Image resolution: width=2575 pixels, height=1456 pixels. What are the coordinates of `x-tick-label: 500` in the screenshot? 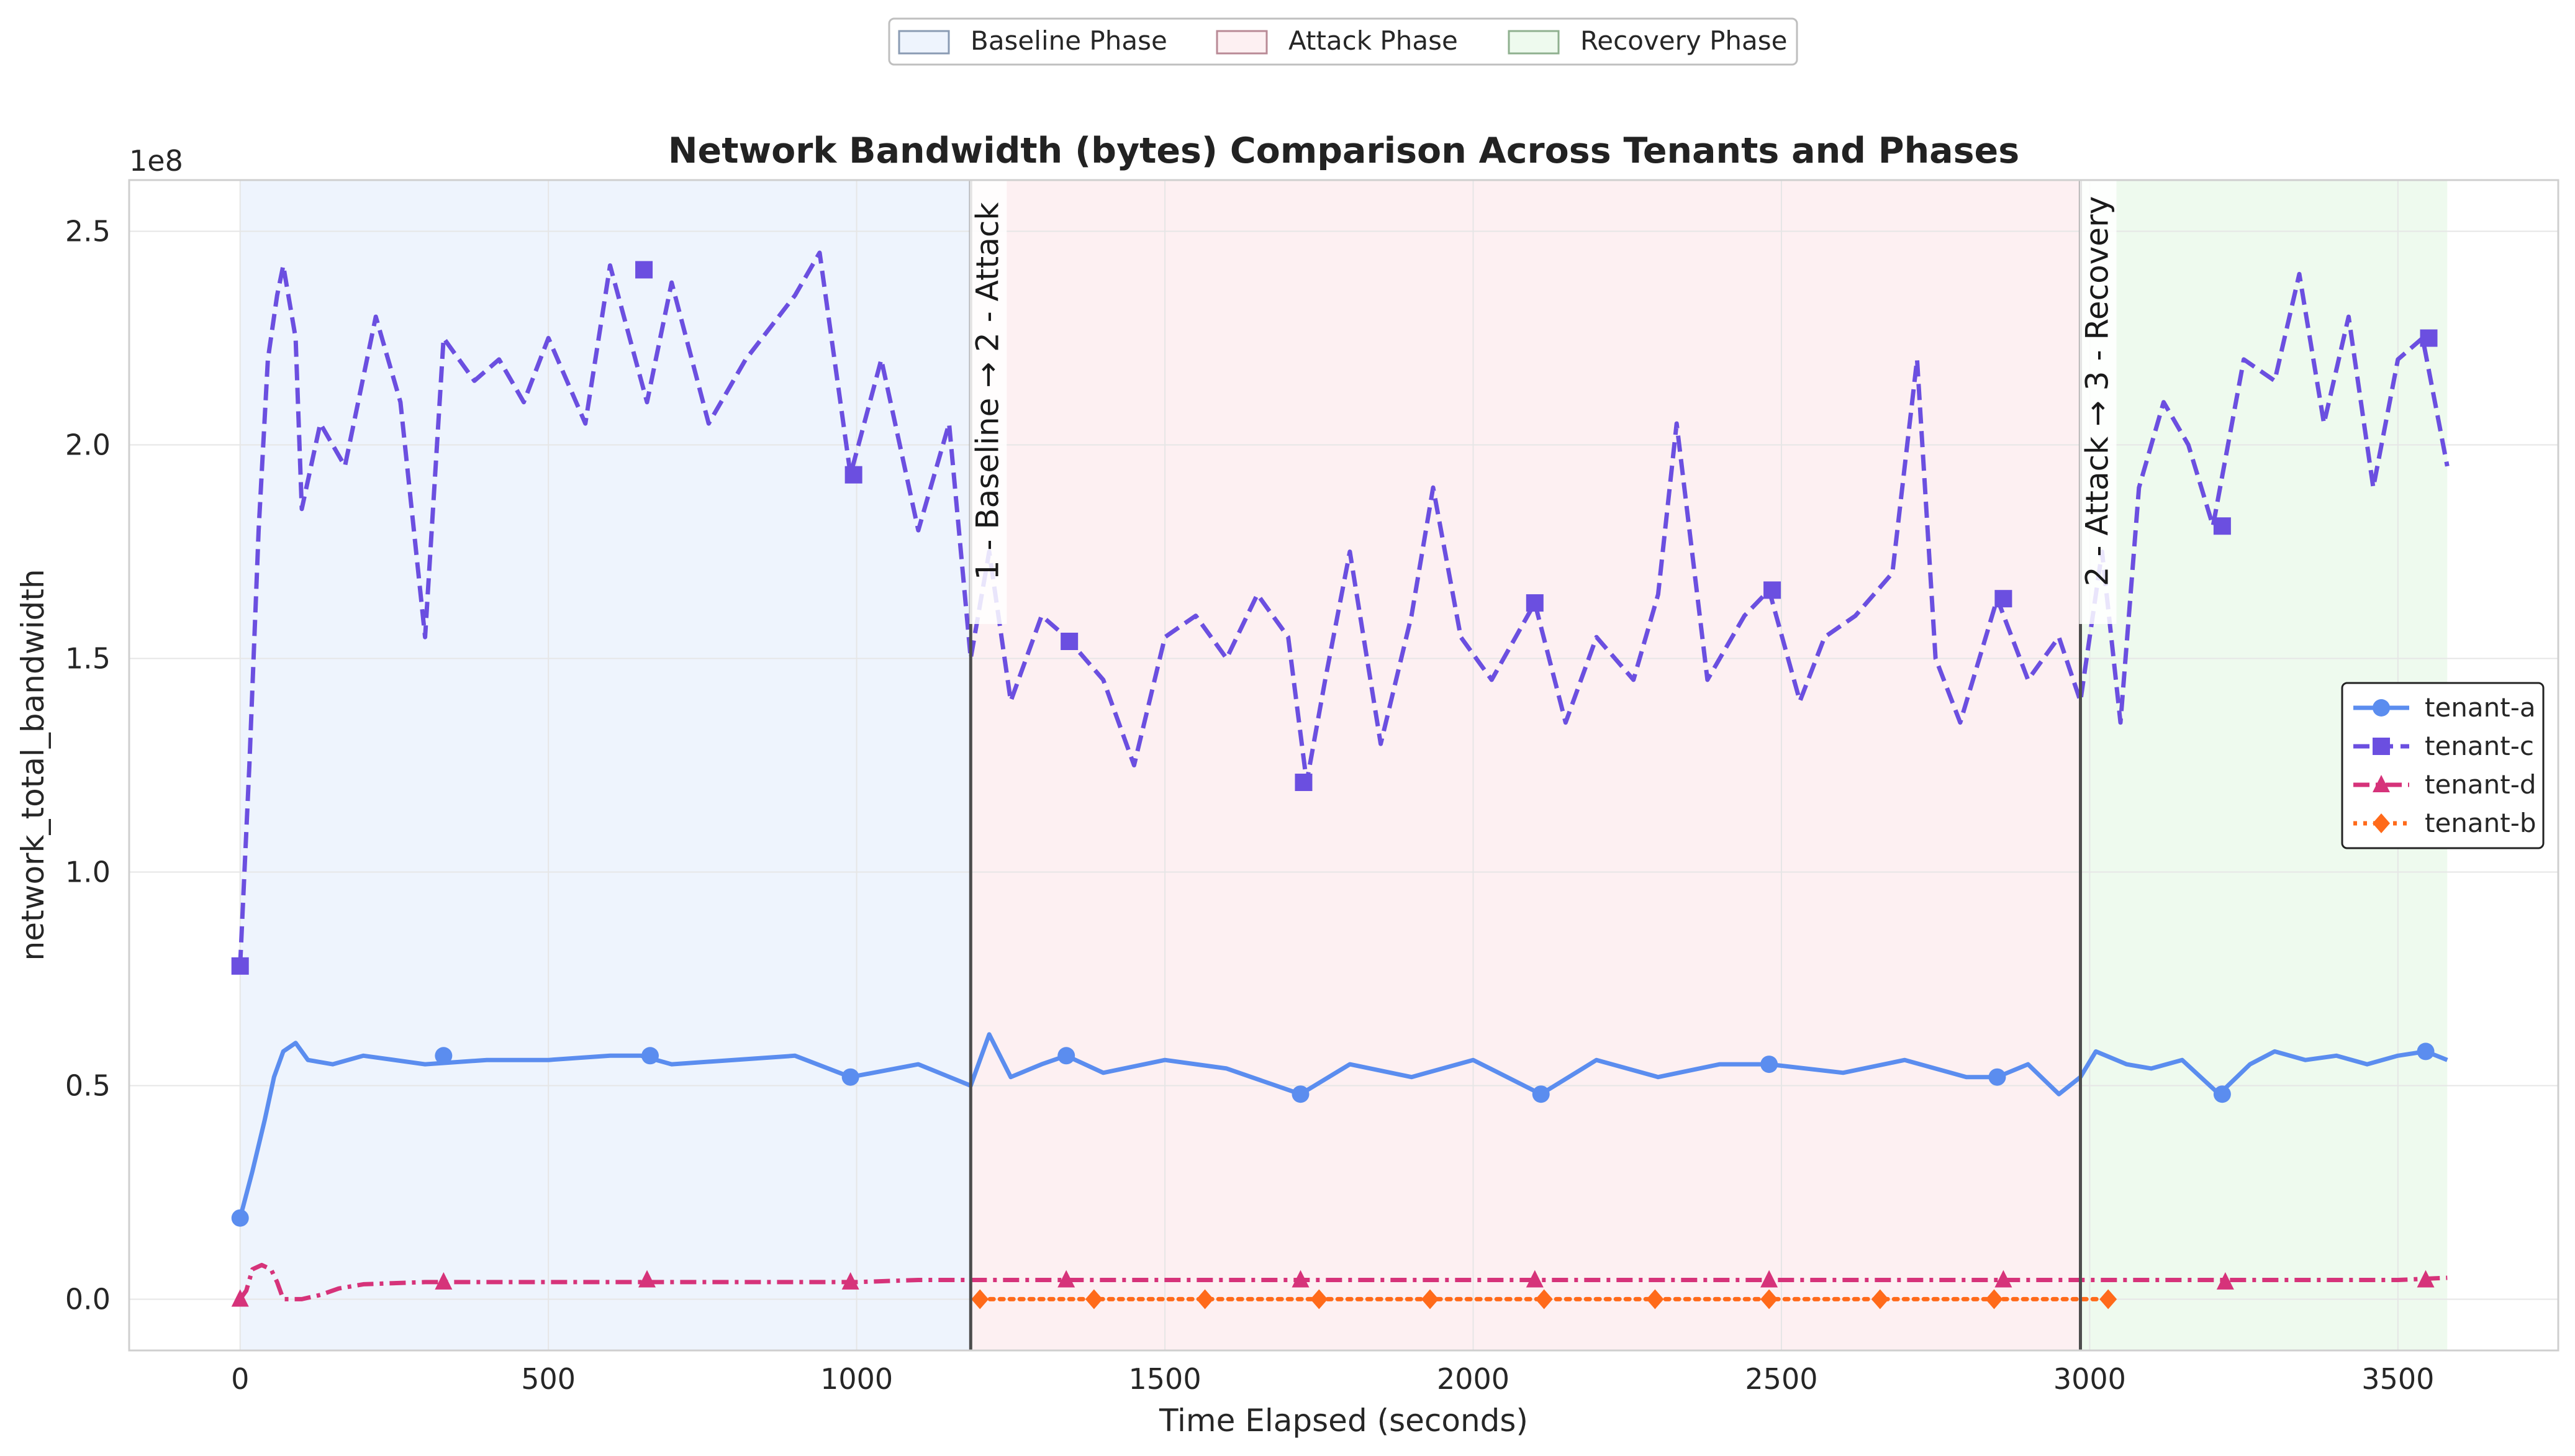 It's located at (548, 1379).